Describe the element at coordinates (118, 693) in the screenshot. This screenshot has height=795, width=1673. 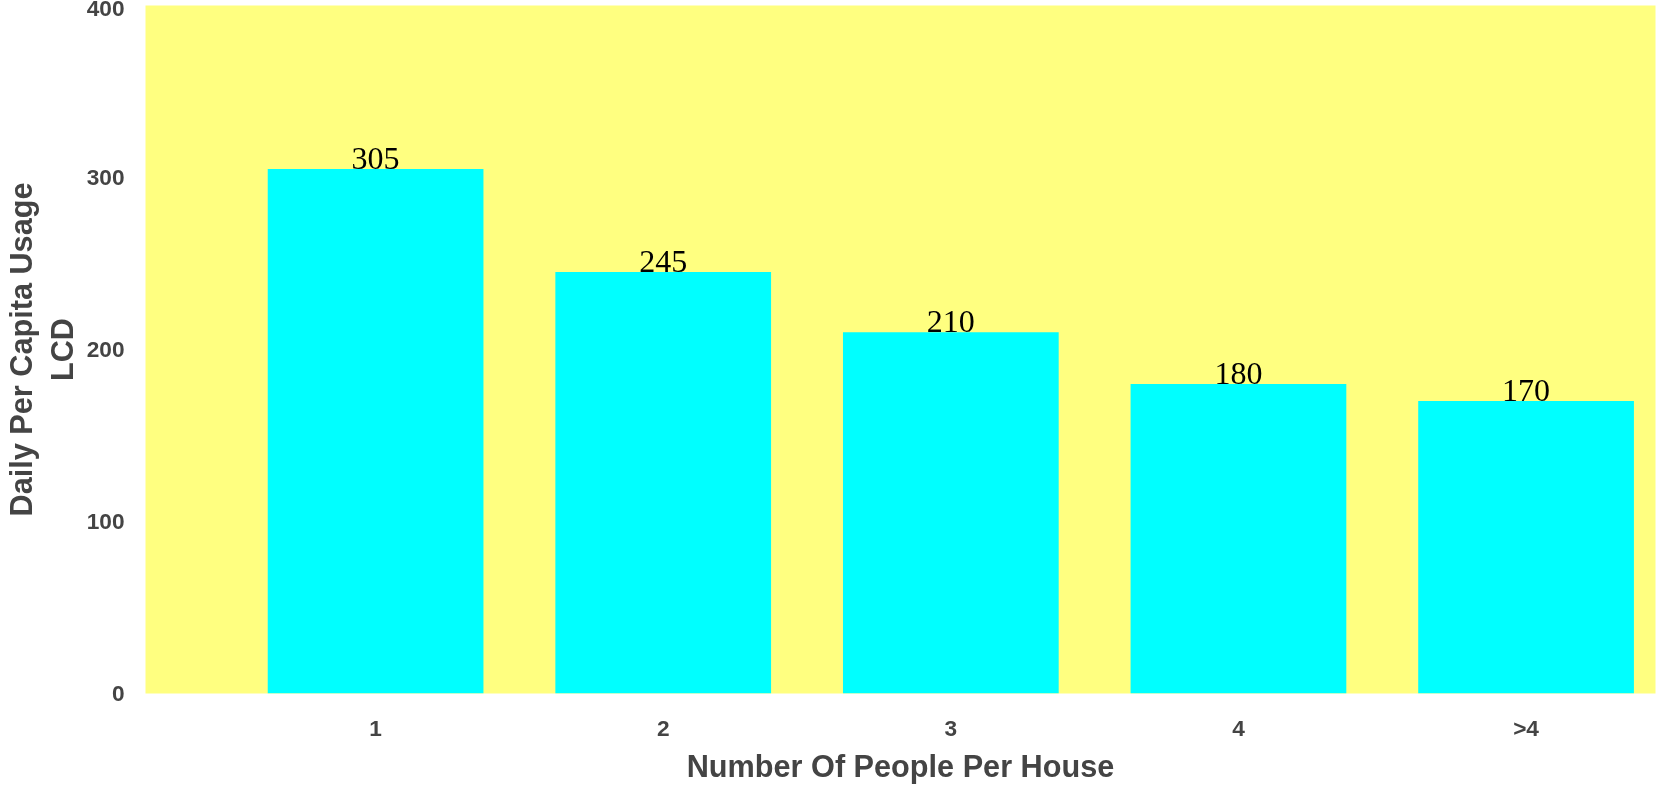
I see `y-tick-label: 0` at that location.